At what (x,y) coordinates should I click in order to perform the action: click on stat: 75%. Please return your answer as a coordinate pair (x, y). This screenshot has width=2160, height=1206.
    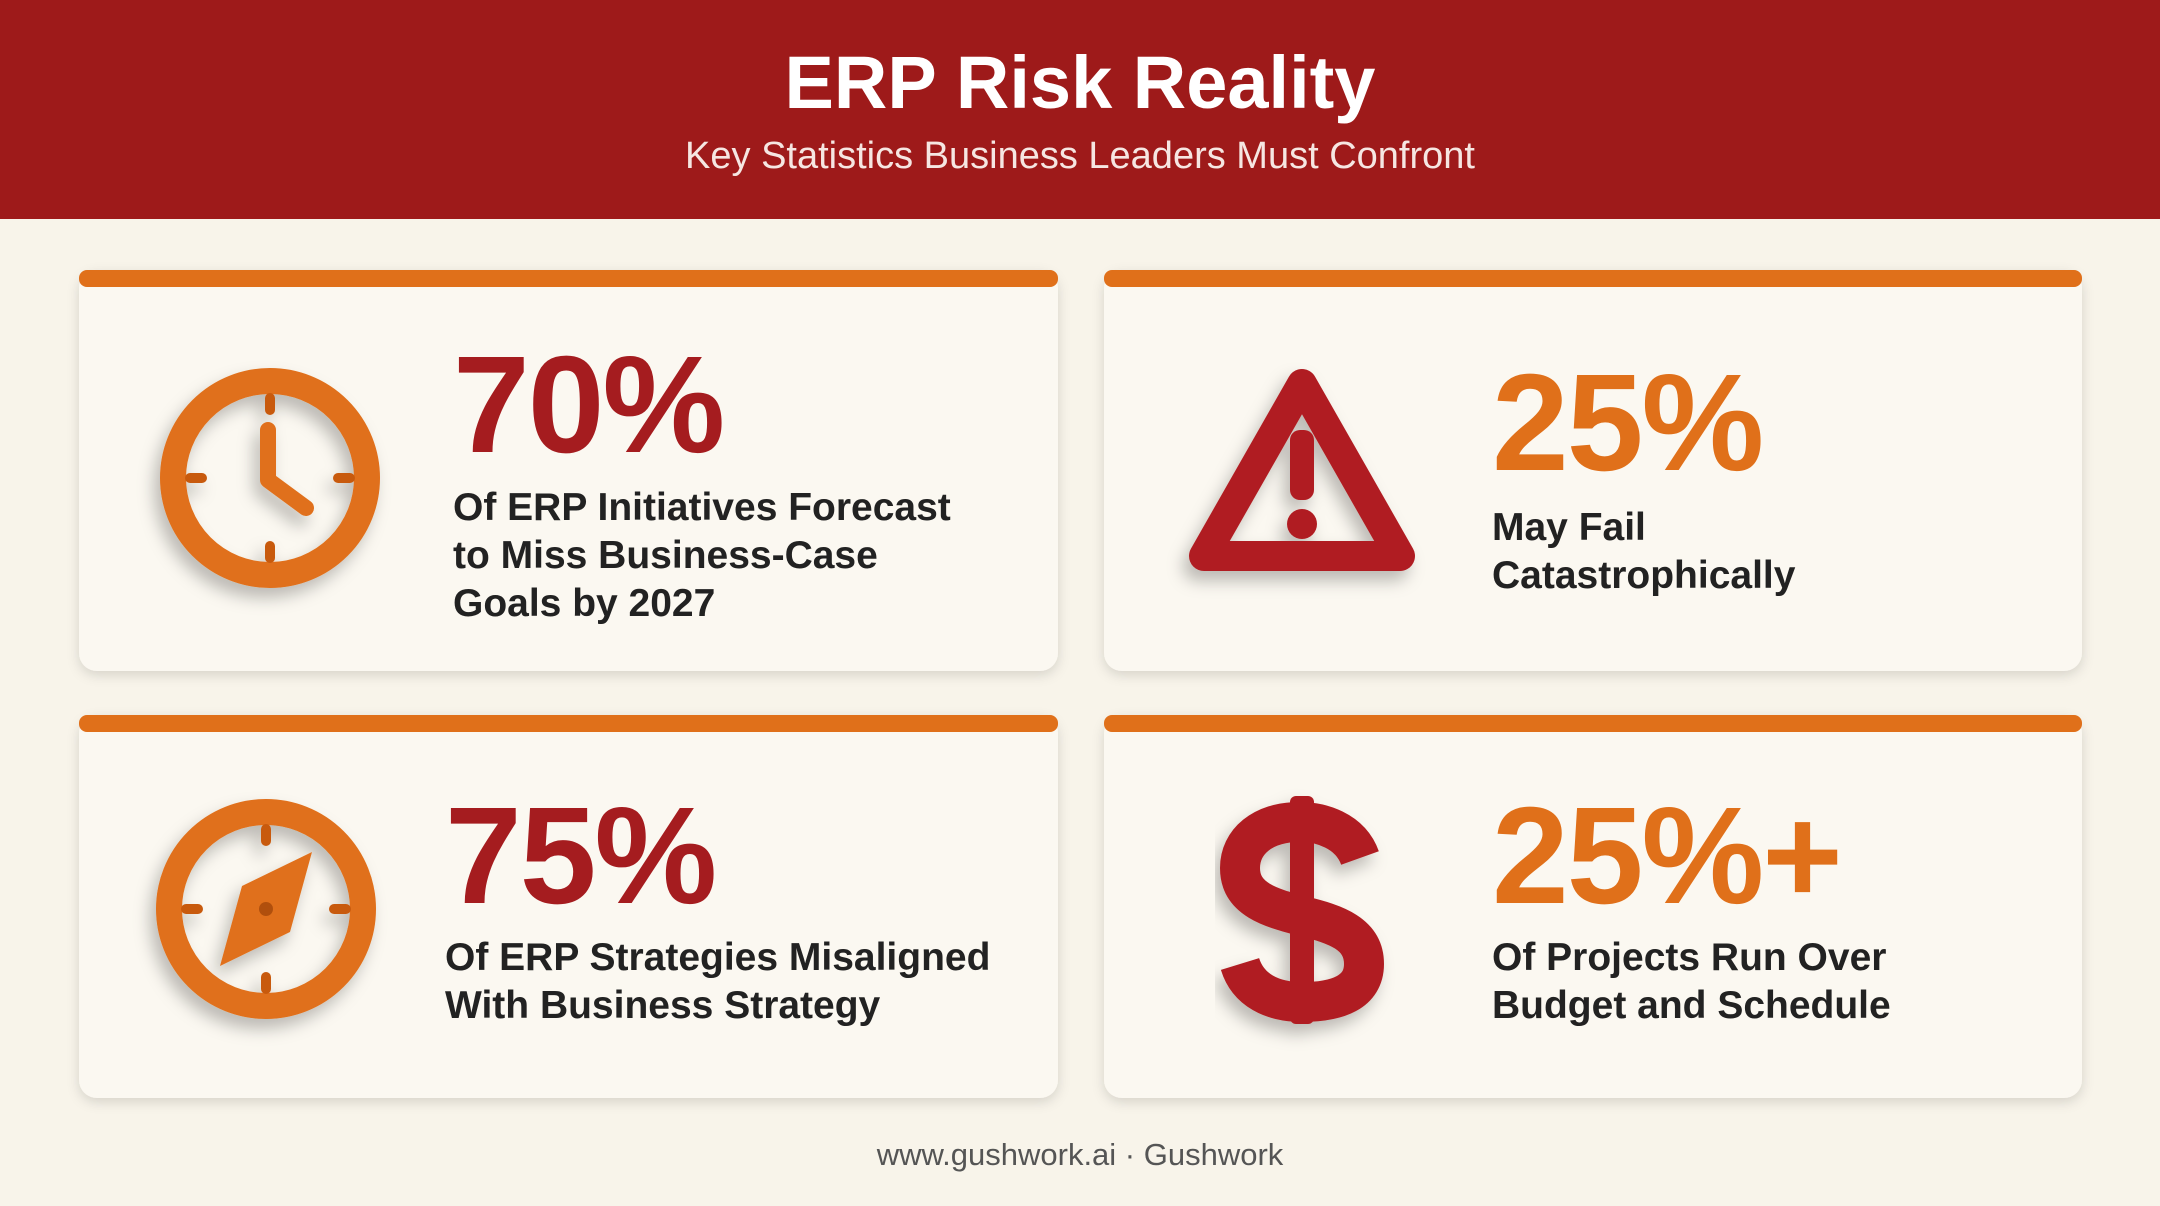
    Looking at the image, I should click on (580, 856).